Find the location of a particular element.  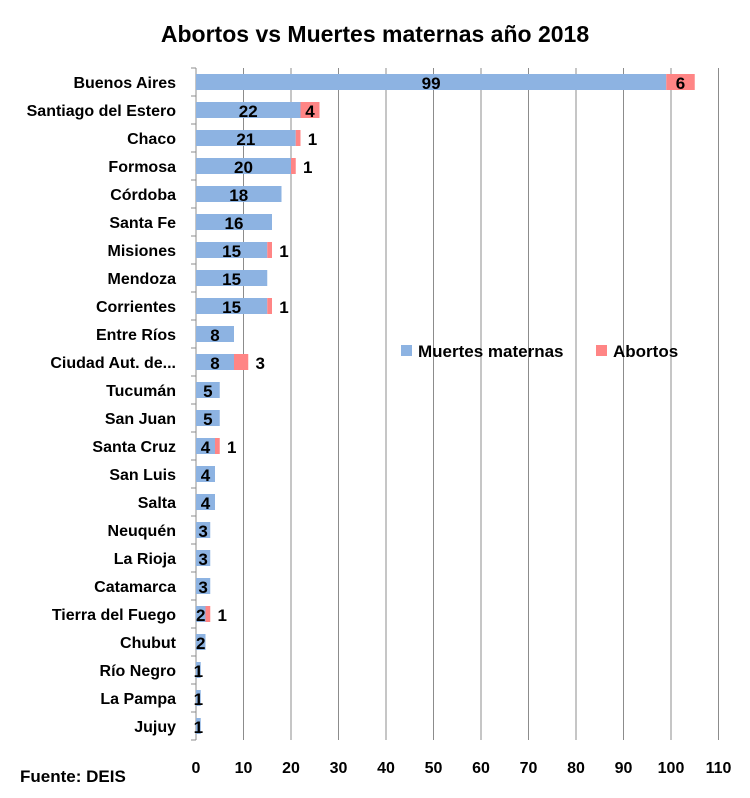

y-tick-label: Jujuy is located at coordinates (155, 727).